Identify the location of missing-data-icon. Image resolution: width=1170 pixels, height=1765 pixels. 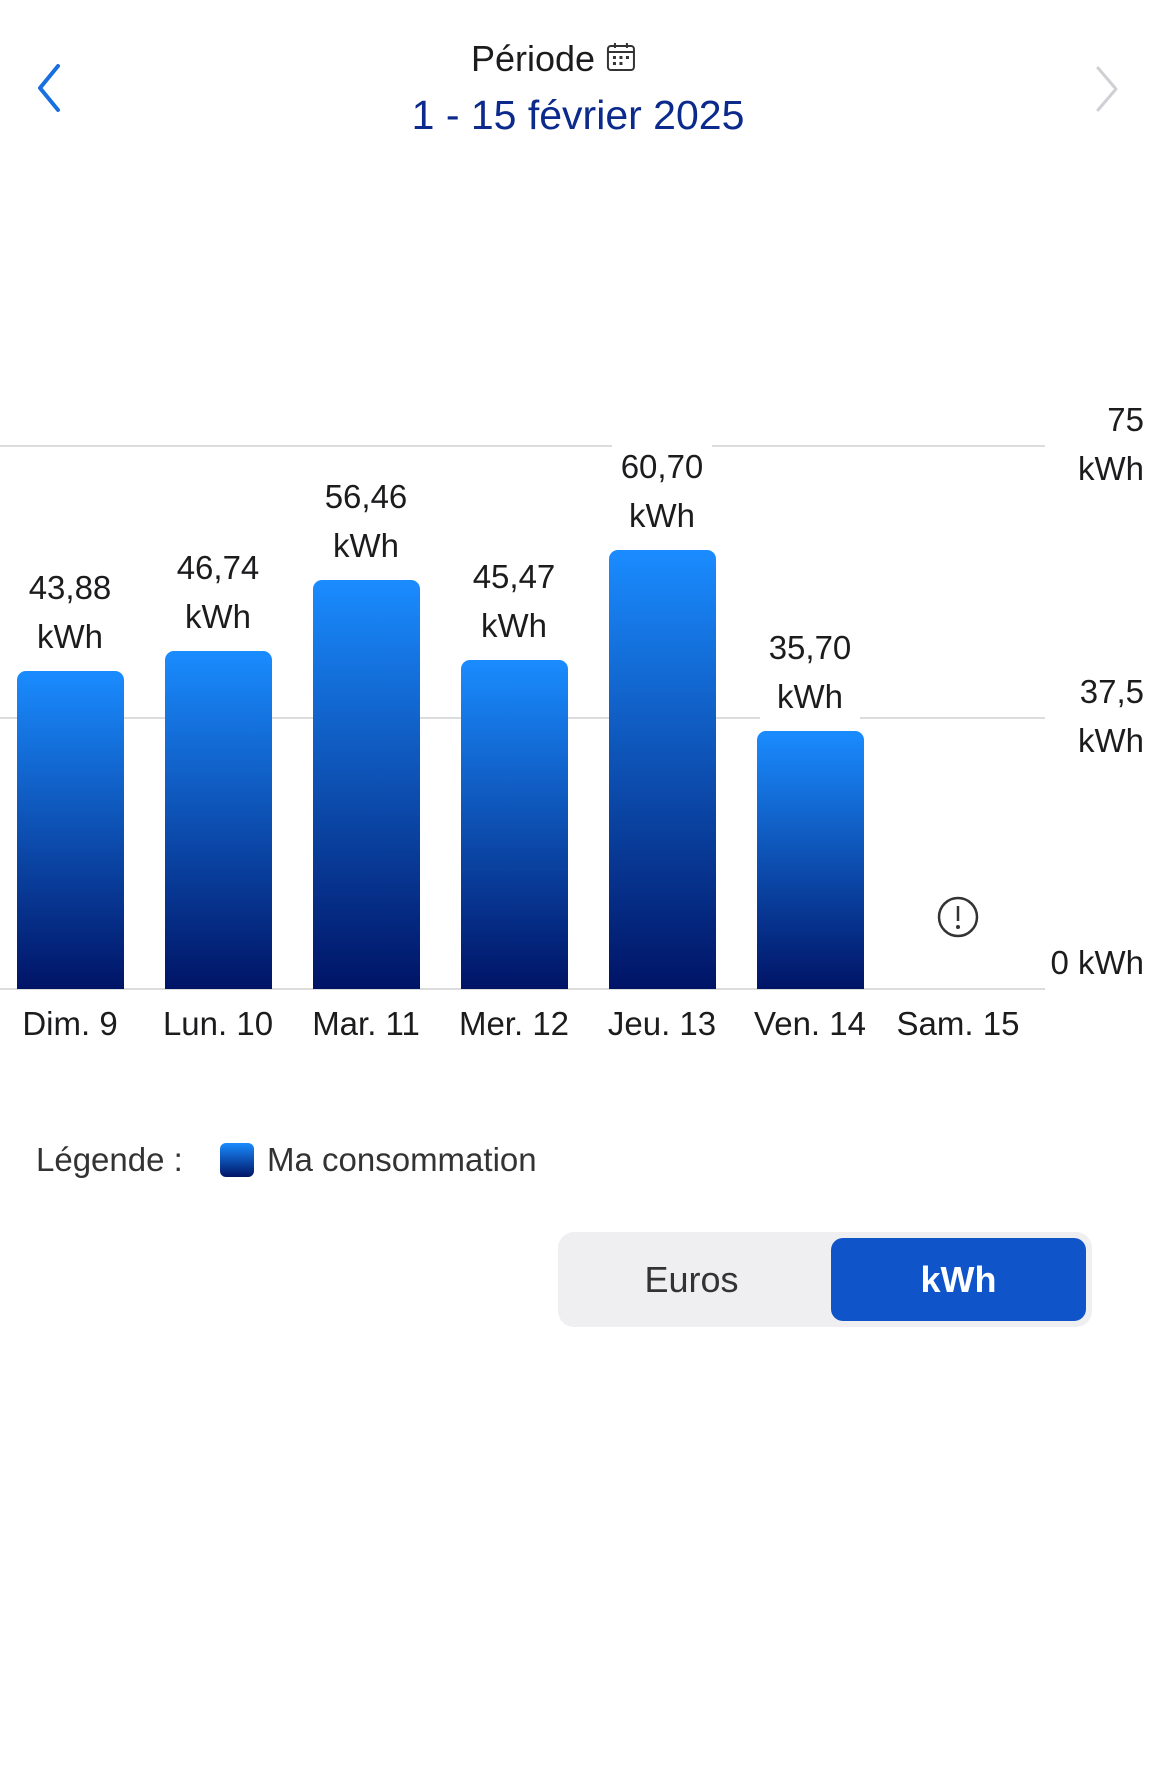
(958, 917).